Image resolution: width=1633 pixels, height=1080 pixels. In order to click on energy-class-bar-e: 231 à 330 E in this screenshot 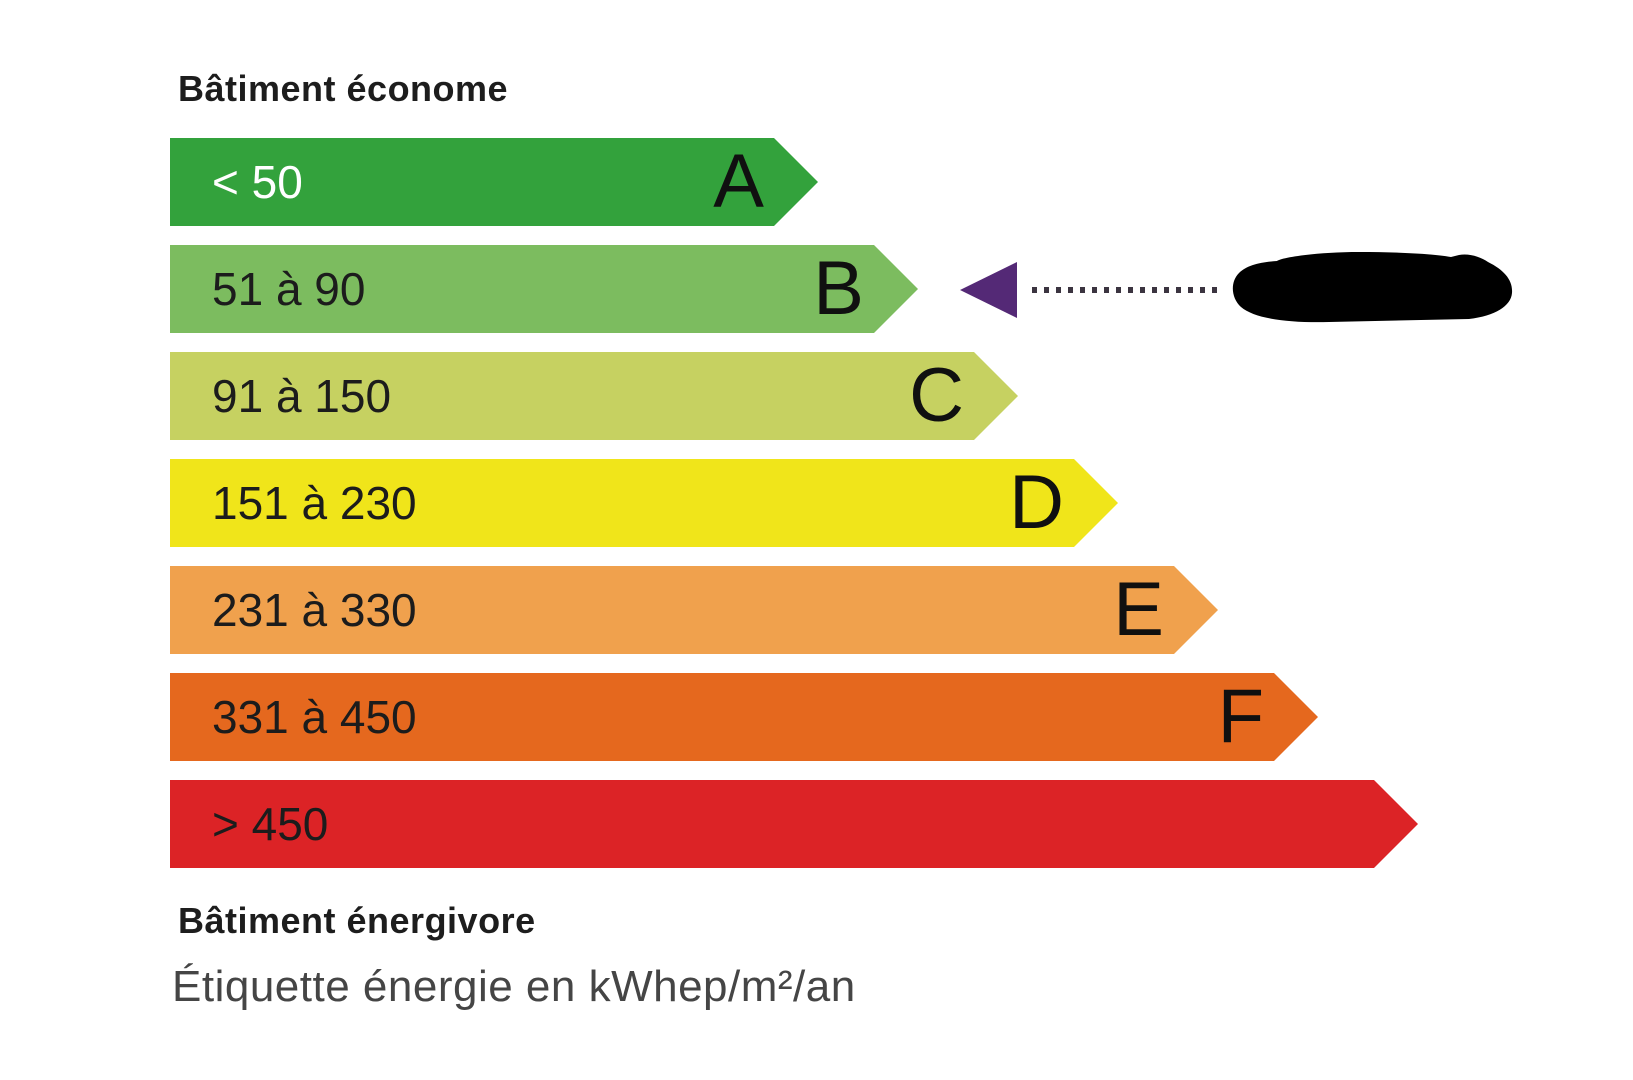, I will do `click(694, 610)`.